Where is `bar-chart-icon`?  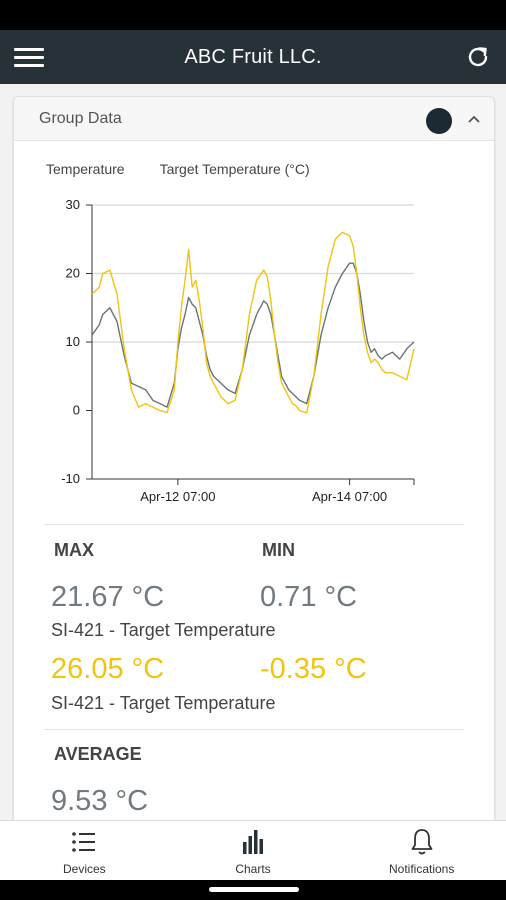 bar-chart-icon is located at coordinates (253, 842).